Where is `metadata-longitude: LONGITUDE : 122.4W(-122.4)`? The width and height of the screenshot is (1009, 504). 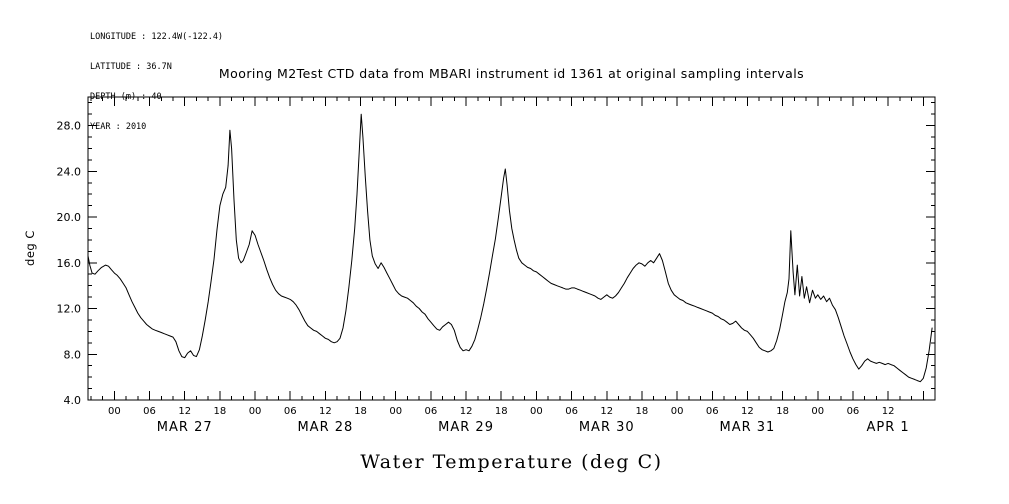
metadata-longitude: LONGITUDE : 122.4W(-122.4) is located at coordinates (157, 37).